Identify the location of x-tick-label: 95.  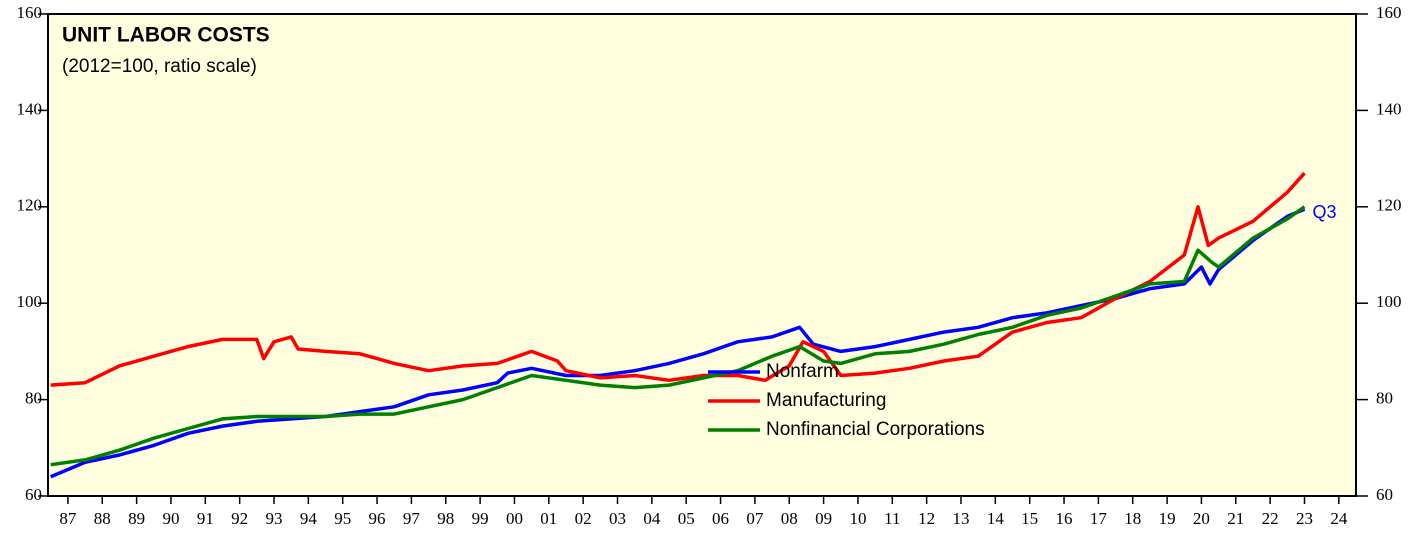
(342, 518).